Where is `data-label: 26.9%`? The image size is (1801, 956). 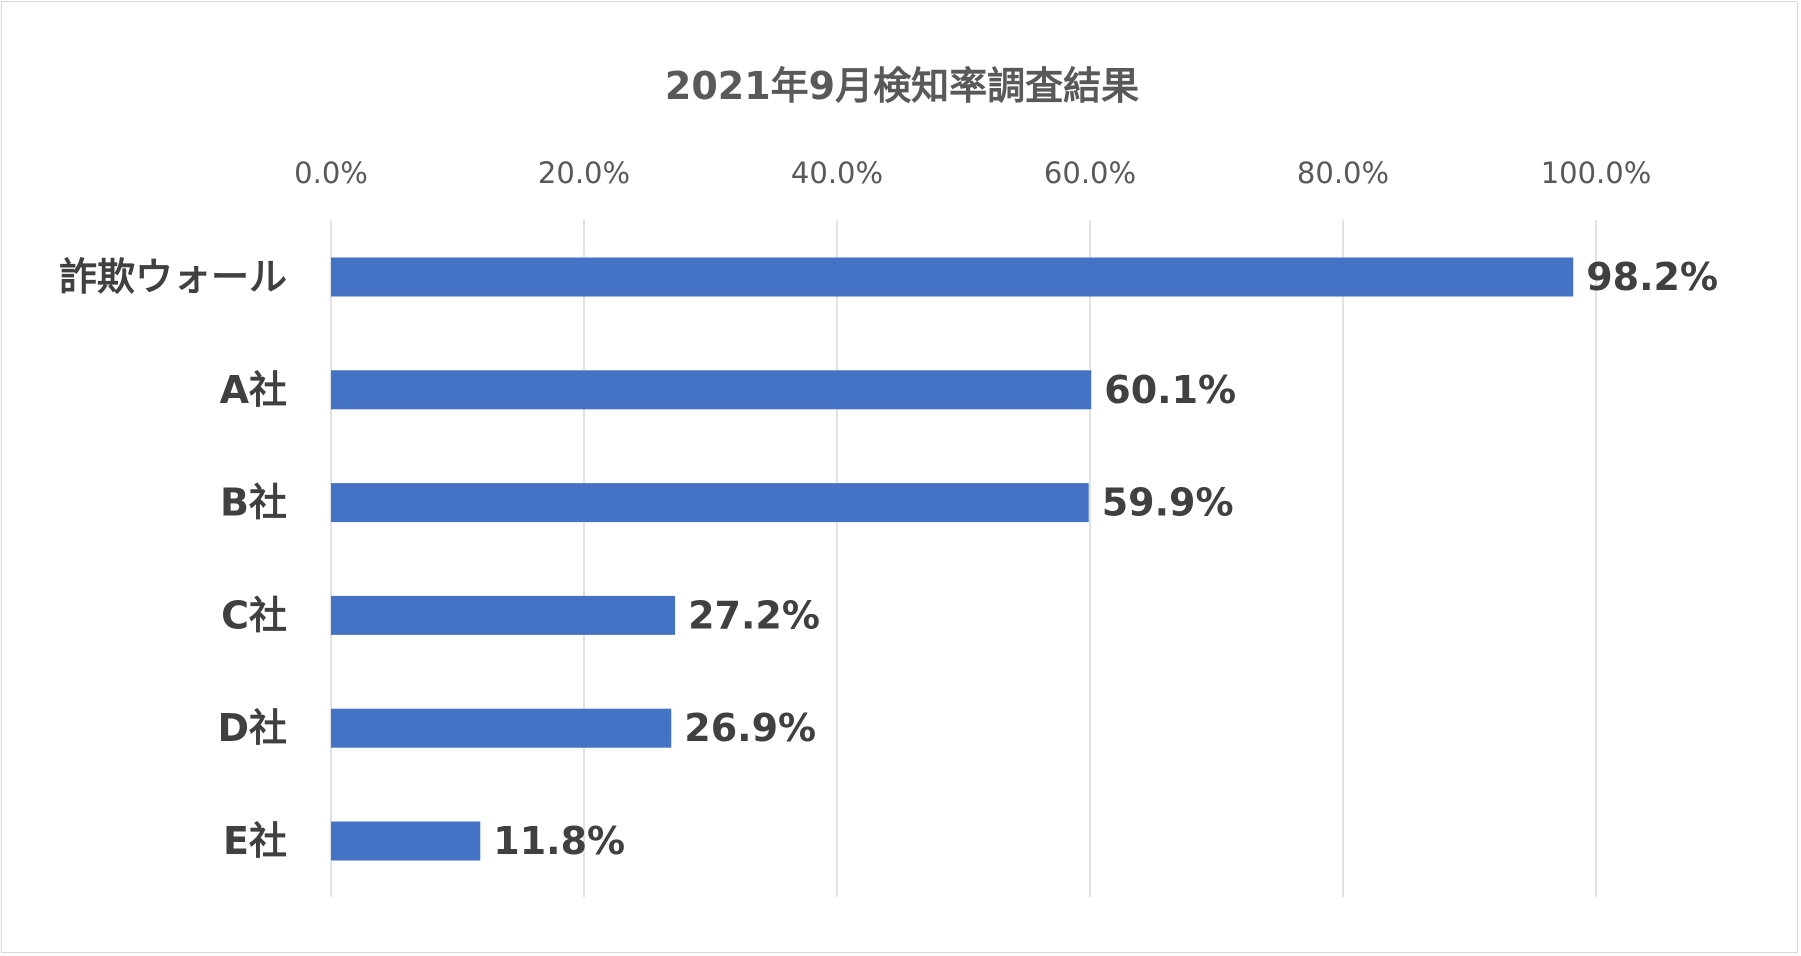 data-label: 26.9% is located at coordinates (750, 728).